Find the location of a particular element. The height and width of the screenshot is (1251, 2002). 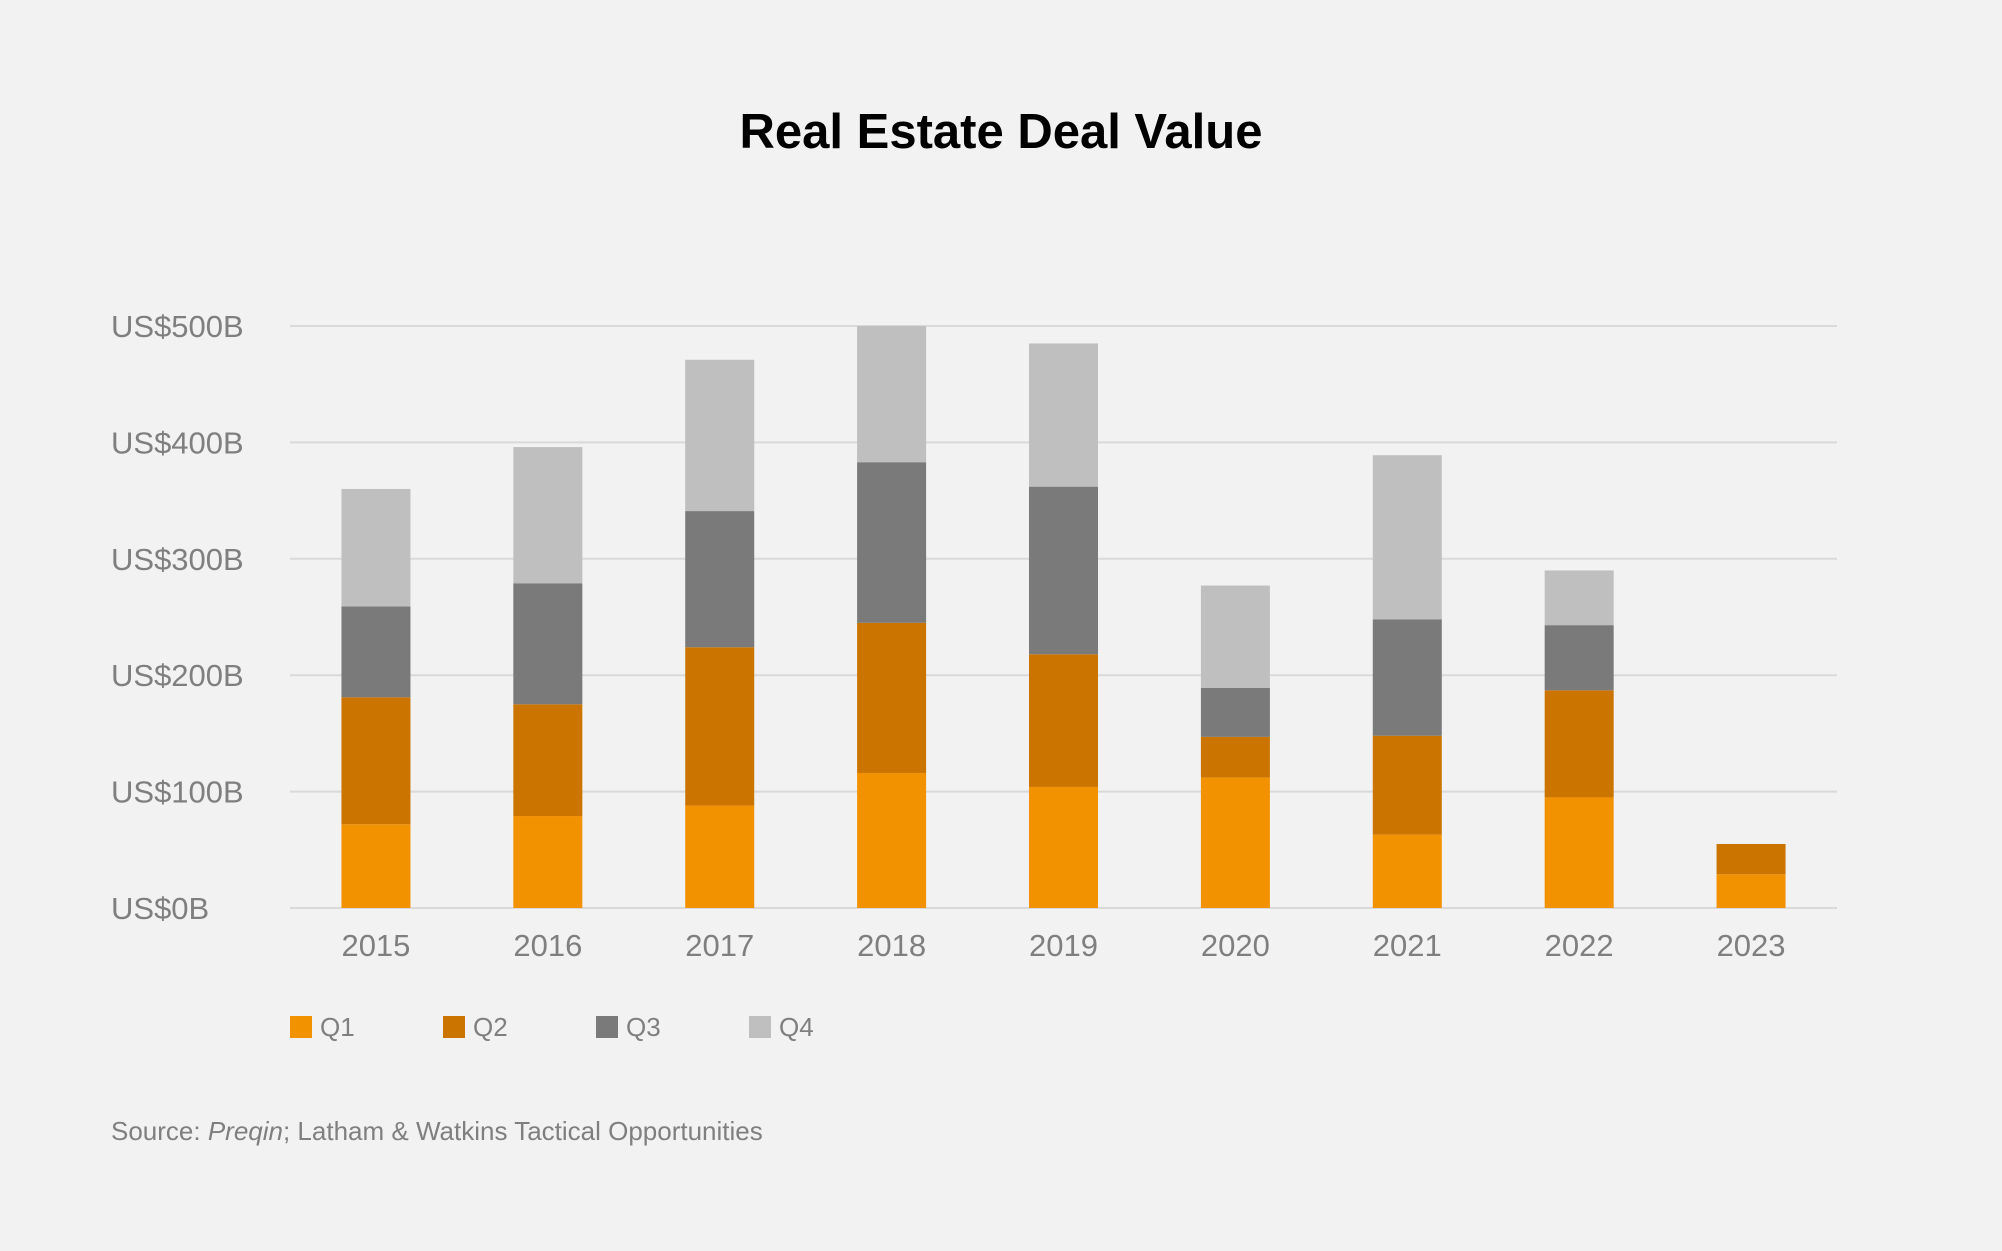

bar-2021-q1 is located at coordinates (1407, 871).